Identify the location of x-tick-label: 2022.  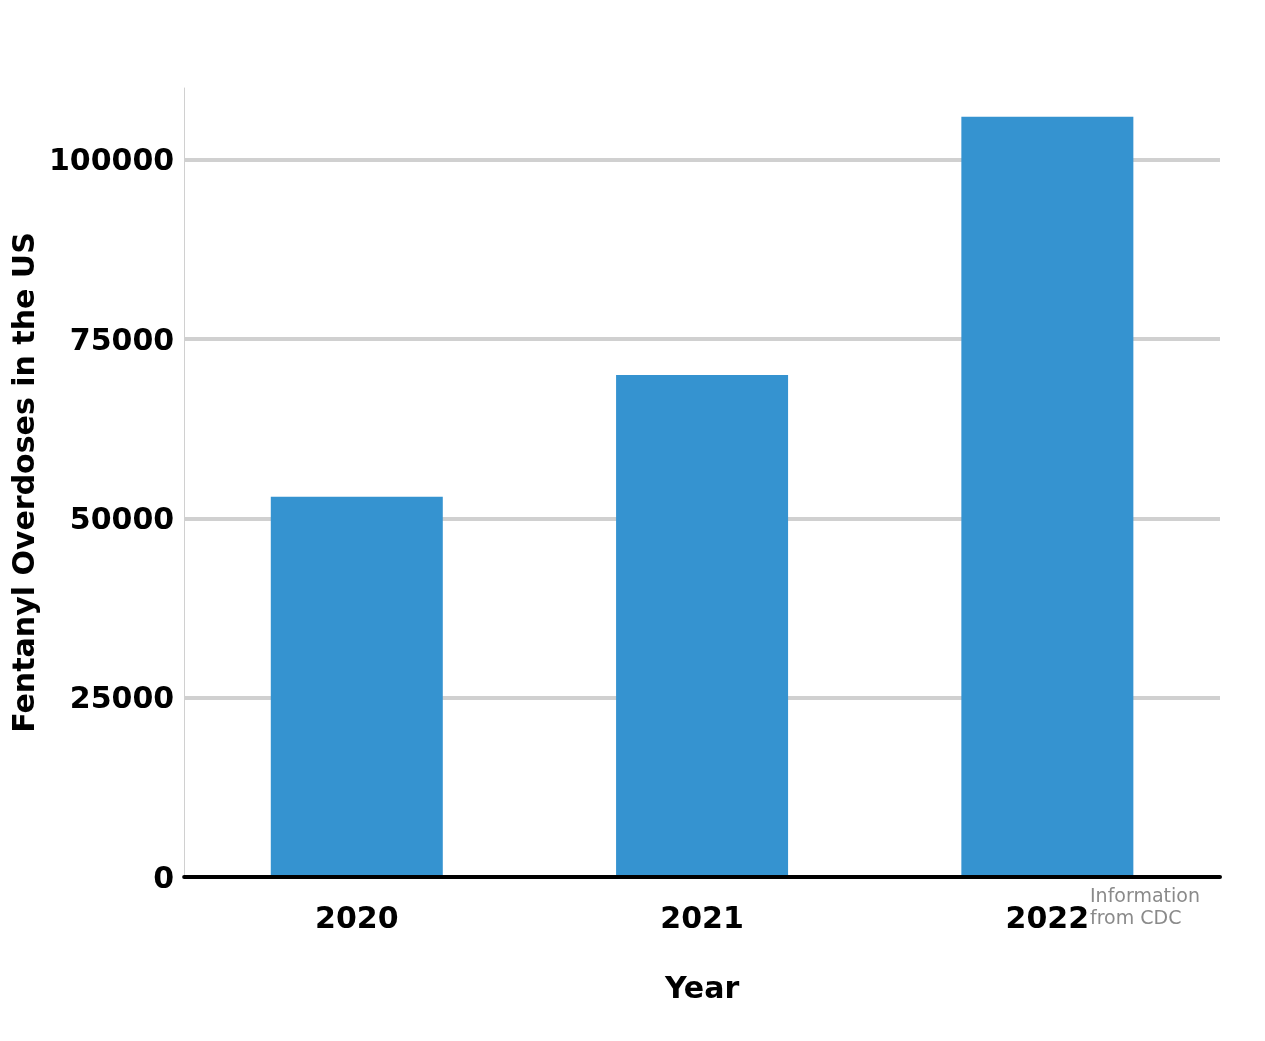
(1047, 917).